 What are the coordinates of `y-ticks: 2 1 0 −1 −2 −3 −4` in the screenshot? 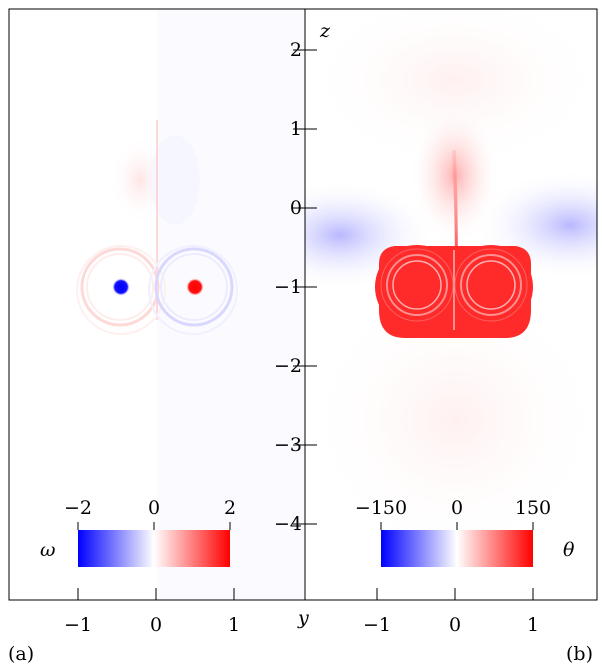 It's located at (295, 287).